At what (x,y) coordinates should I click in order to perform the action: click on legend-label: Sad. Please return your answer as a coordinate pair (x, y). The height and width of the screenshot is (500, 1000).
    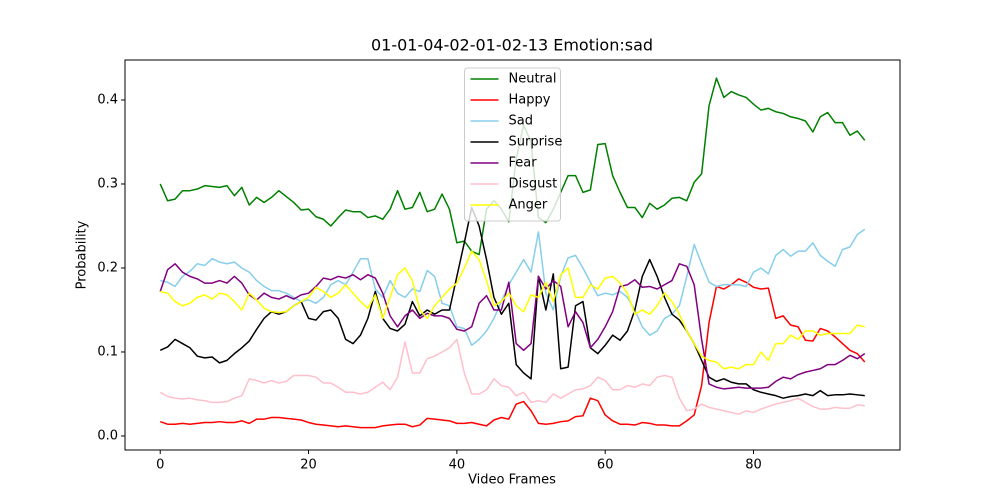
    Looking at the image, I should click on (521, 121).